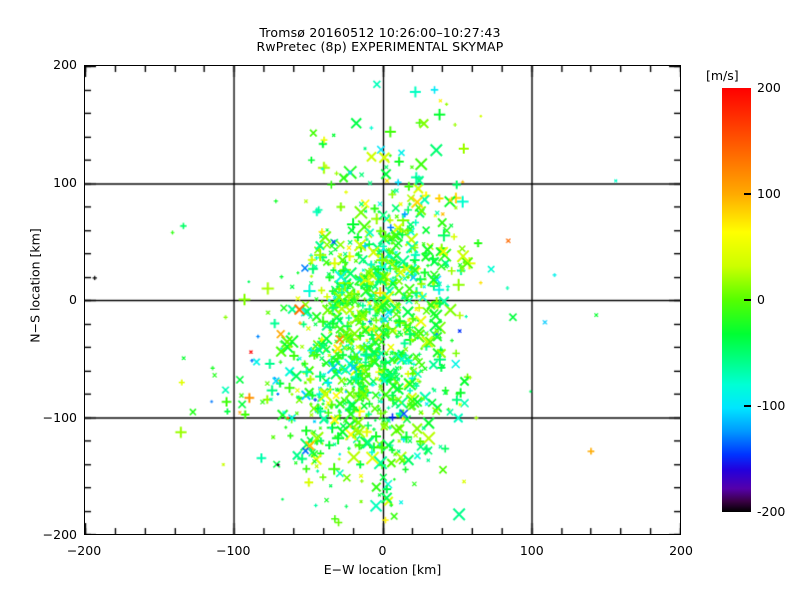 This screenshot has height=600, width=800. What do you see at coordinates (84, 550) in the screenshot?
I see `x-axis-tick-label: −200` at bounding box center [84, 550].